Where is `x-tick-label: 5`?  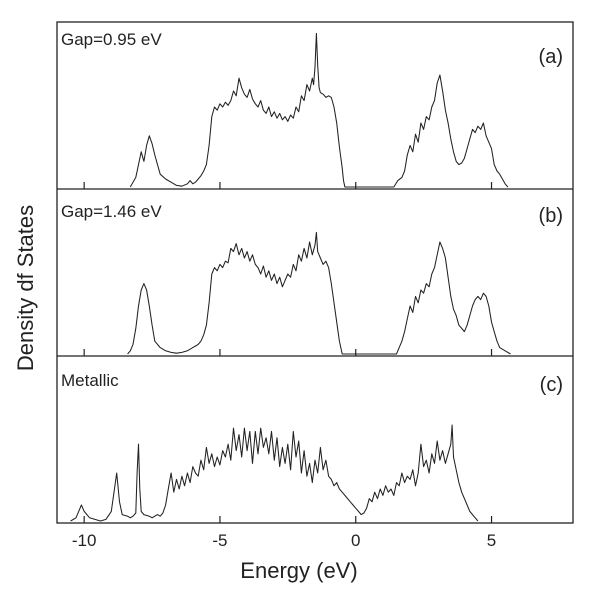
x-tick-label: 5 is located at coordinates (491, 540).